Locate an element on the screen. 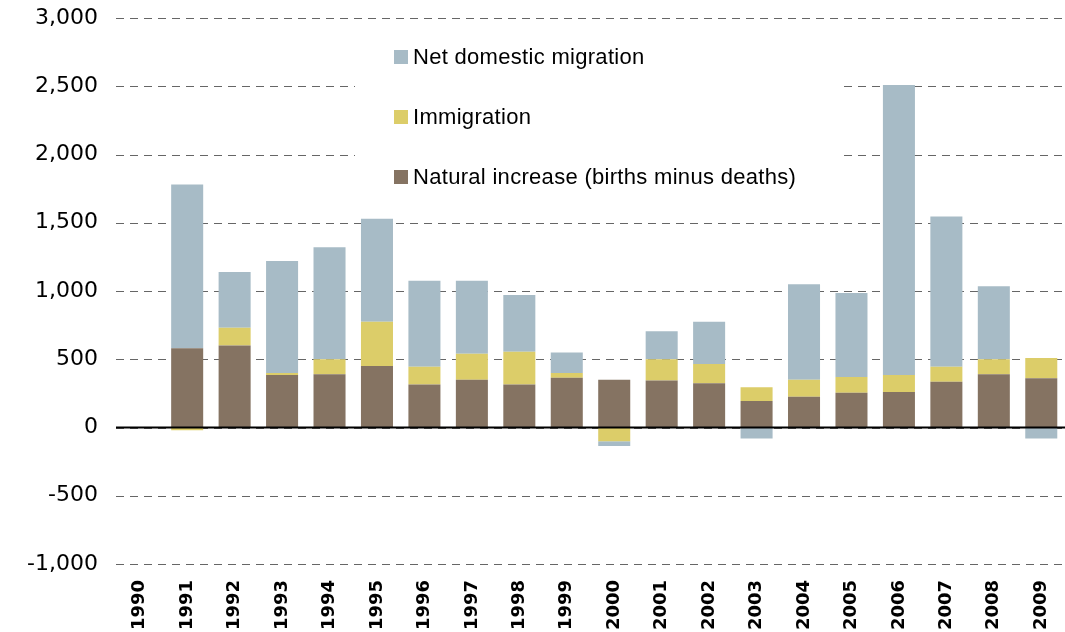 Image resolution: width=1065 pixels, height=632 pixels. x-tick-label: 2000 is located at coordinates (612, 605).